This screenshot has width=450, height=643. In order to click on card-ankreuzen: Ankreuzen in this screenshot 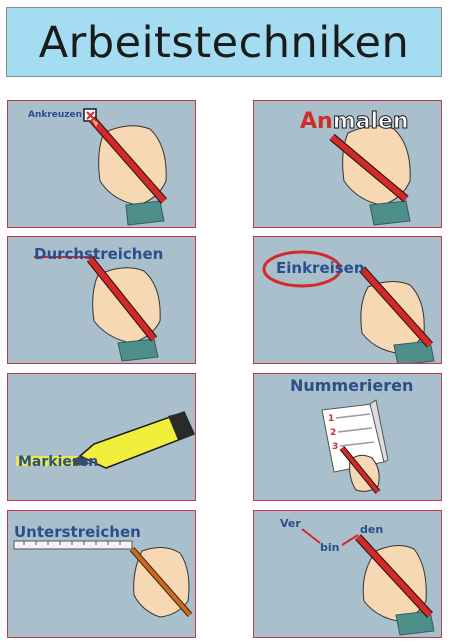, I will do `click(101, 164)`.